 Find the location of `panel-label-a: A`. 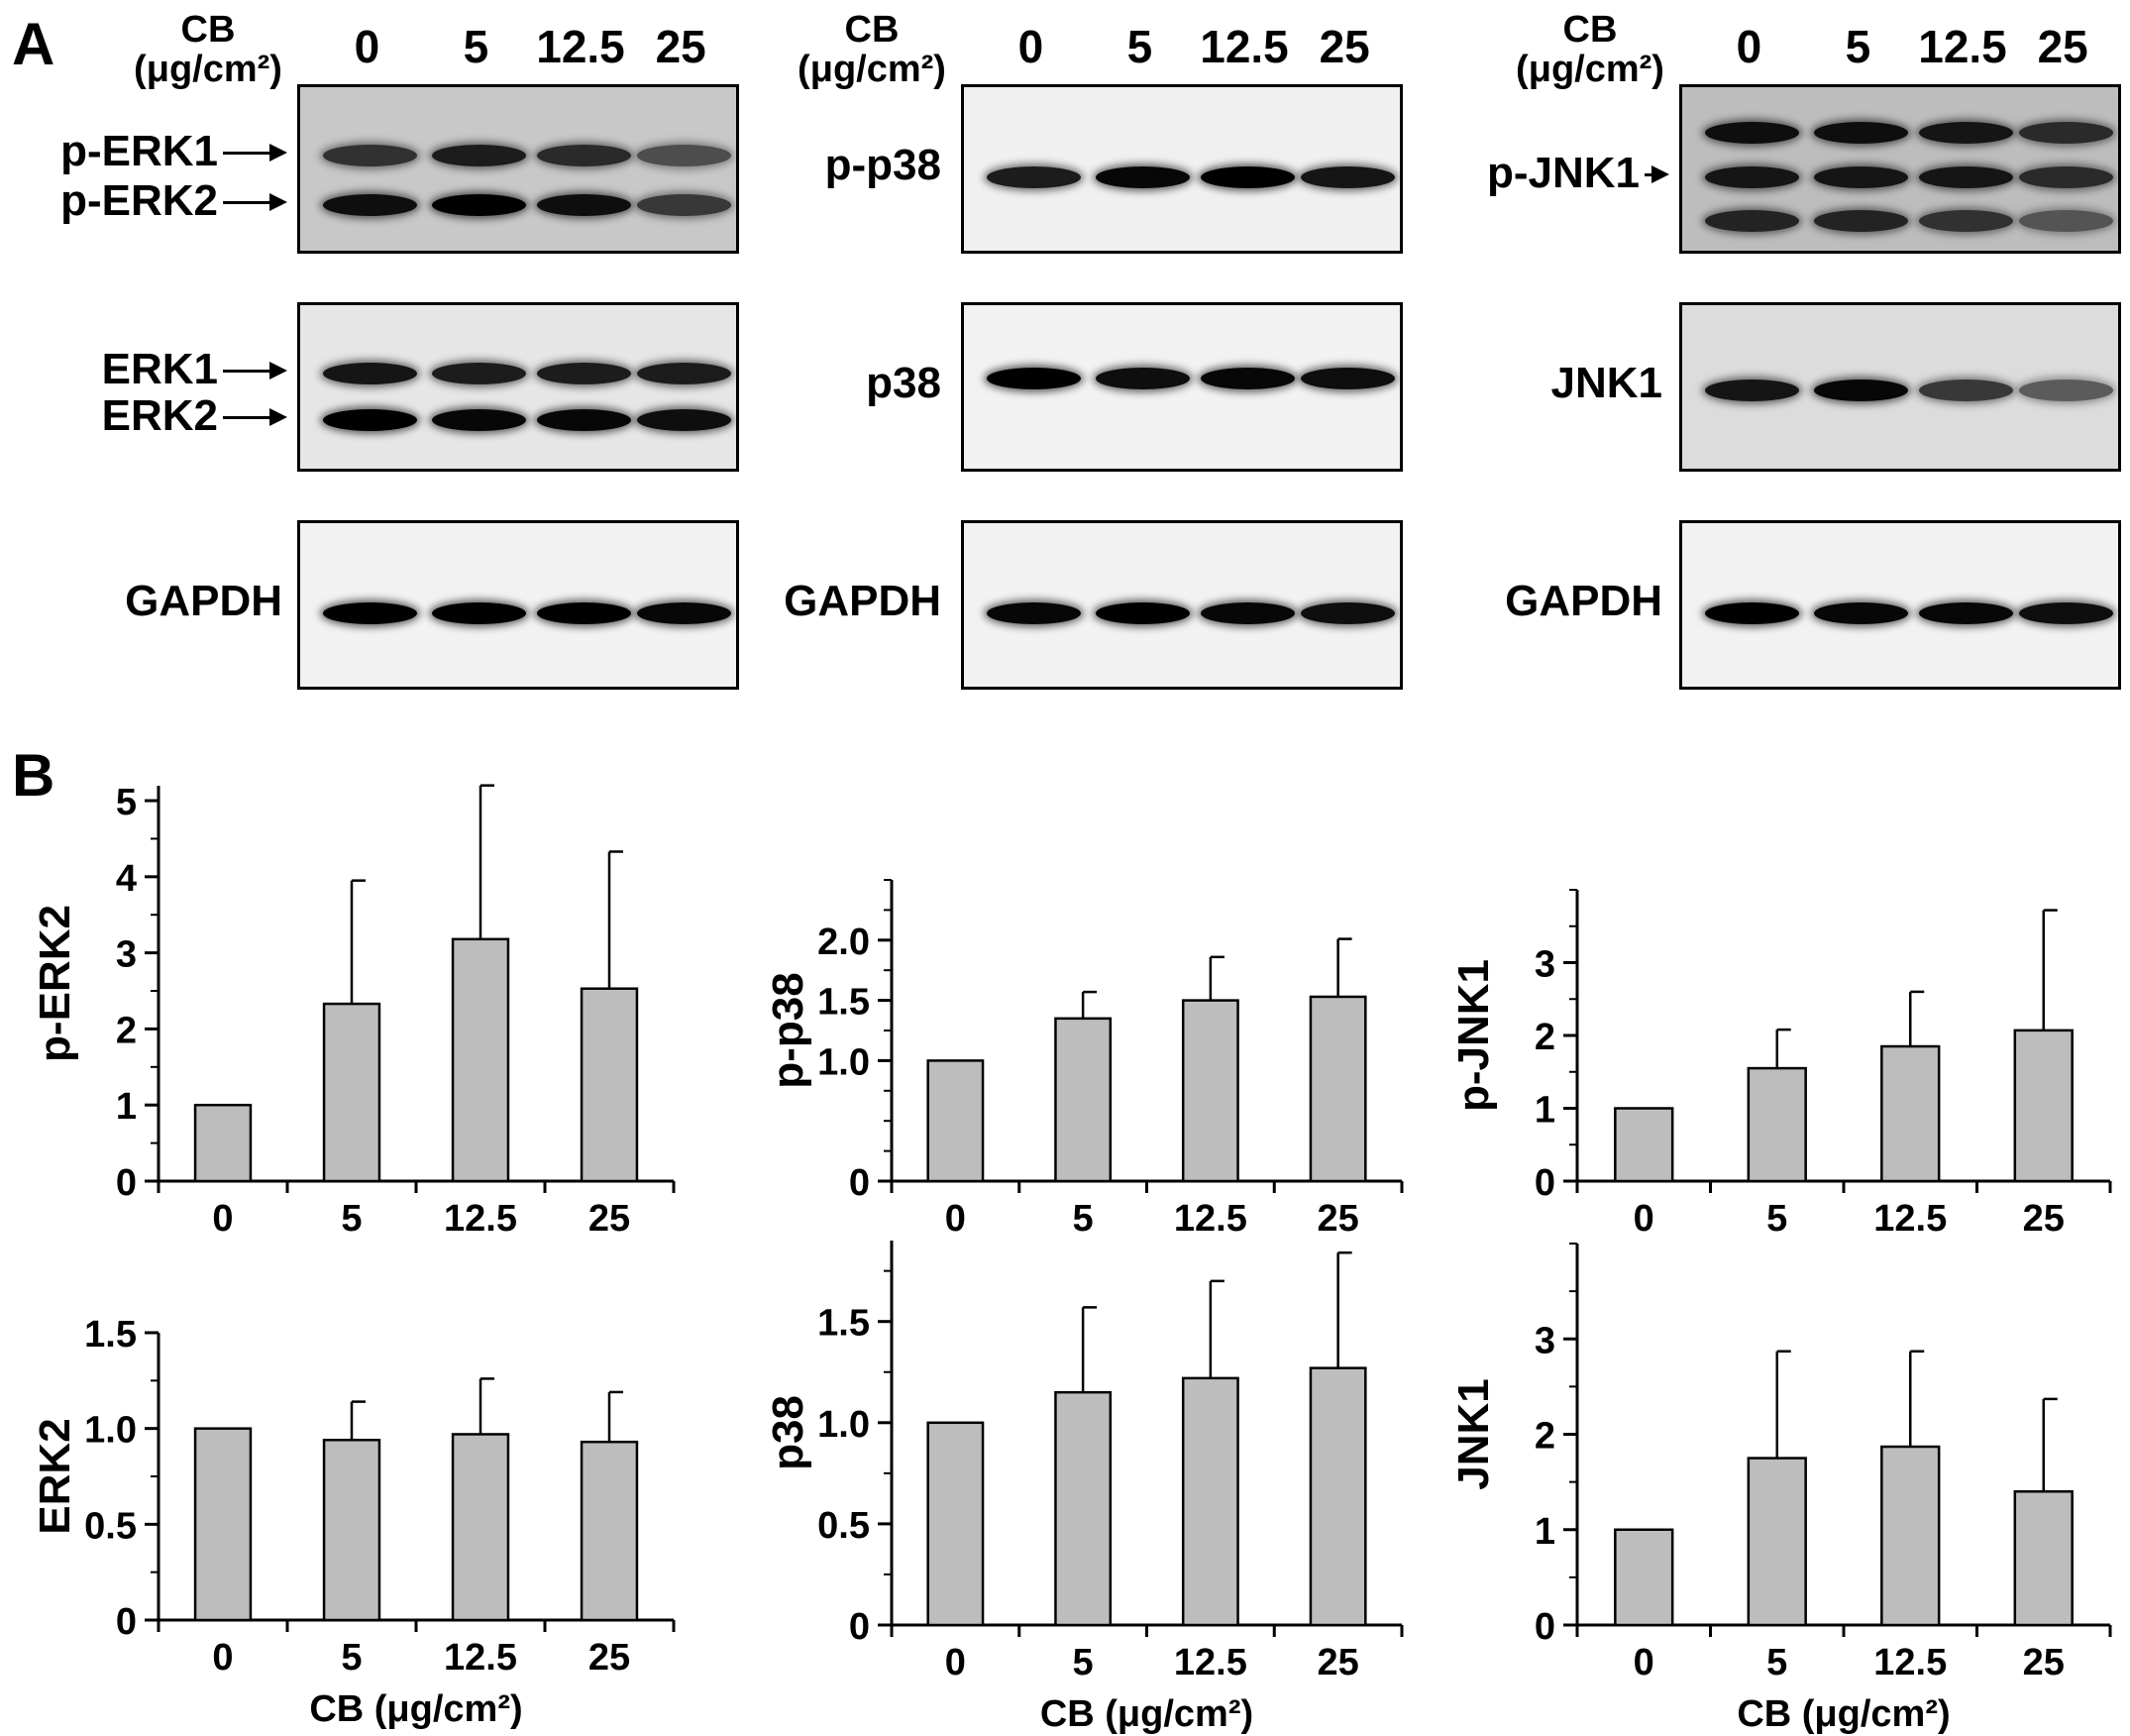

panel-label-a: A is located at coordinates (33, 44).